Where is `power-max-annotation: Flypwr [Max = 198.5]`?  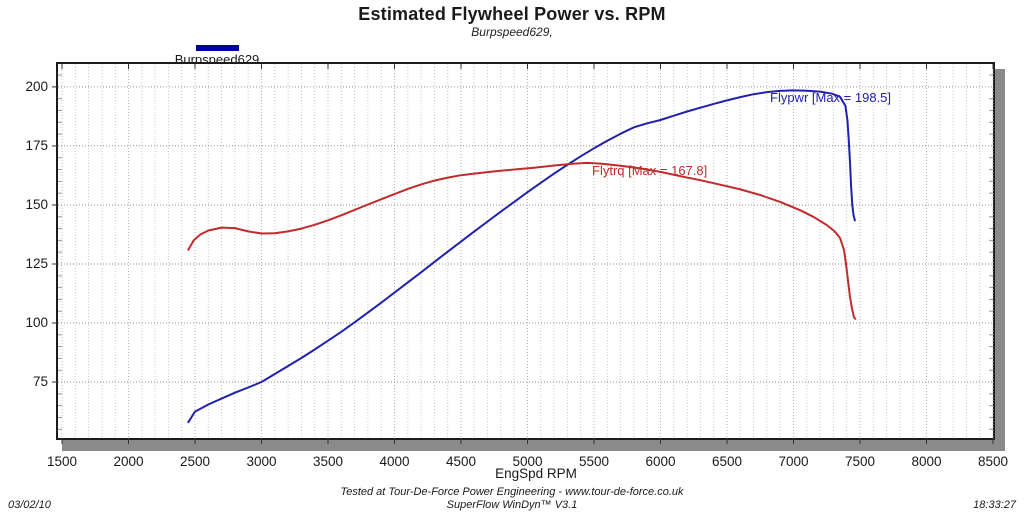 power-max-annotation: Flypwr [Max = 198.5] is located at coordinates (831, 97).